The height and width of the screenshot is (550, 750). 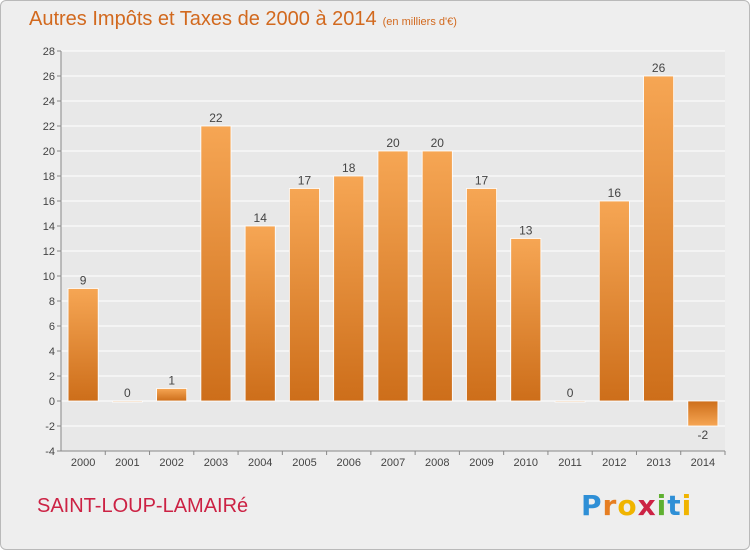 What do you see at coordinates (49, 177) in the screenshot?
I see `y-tick-label: 18` at bounding box center [49, 177].